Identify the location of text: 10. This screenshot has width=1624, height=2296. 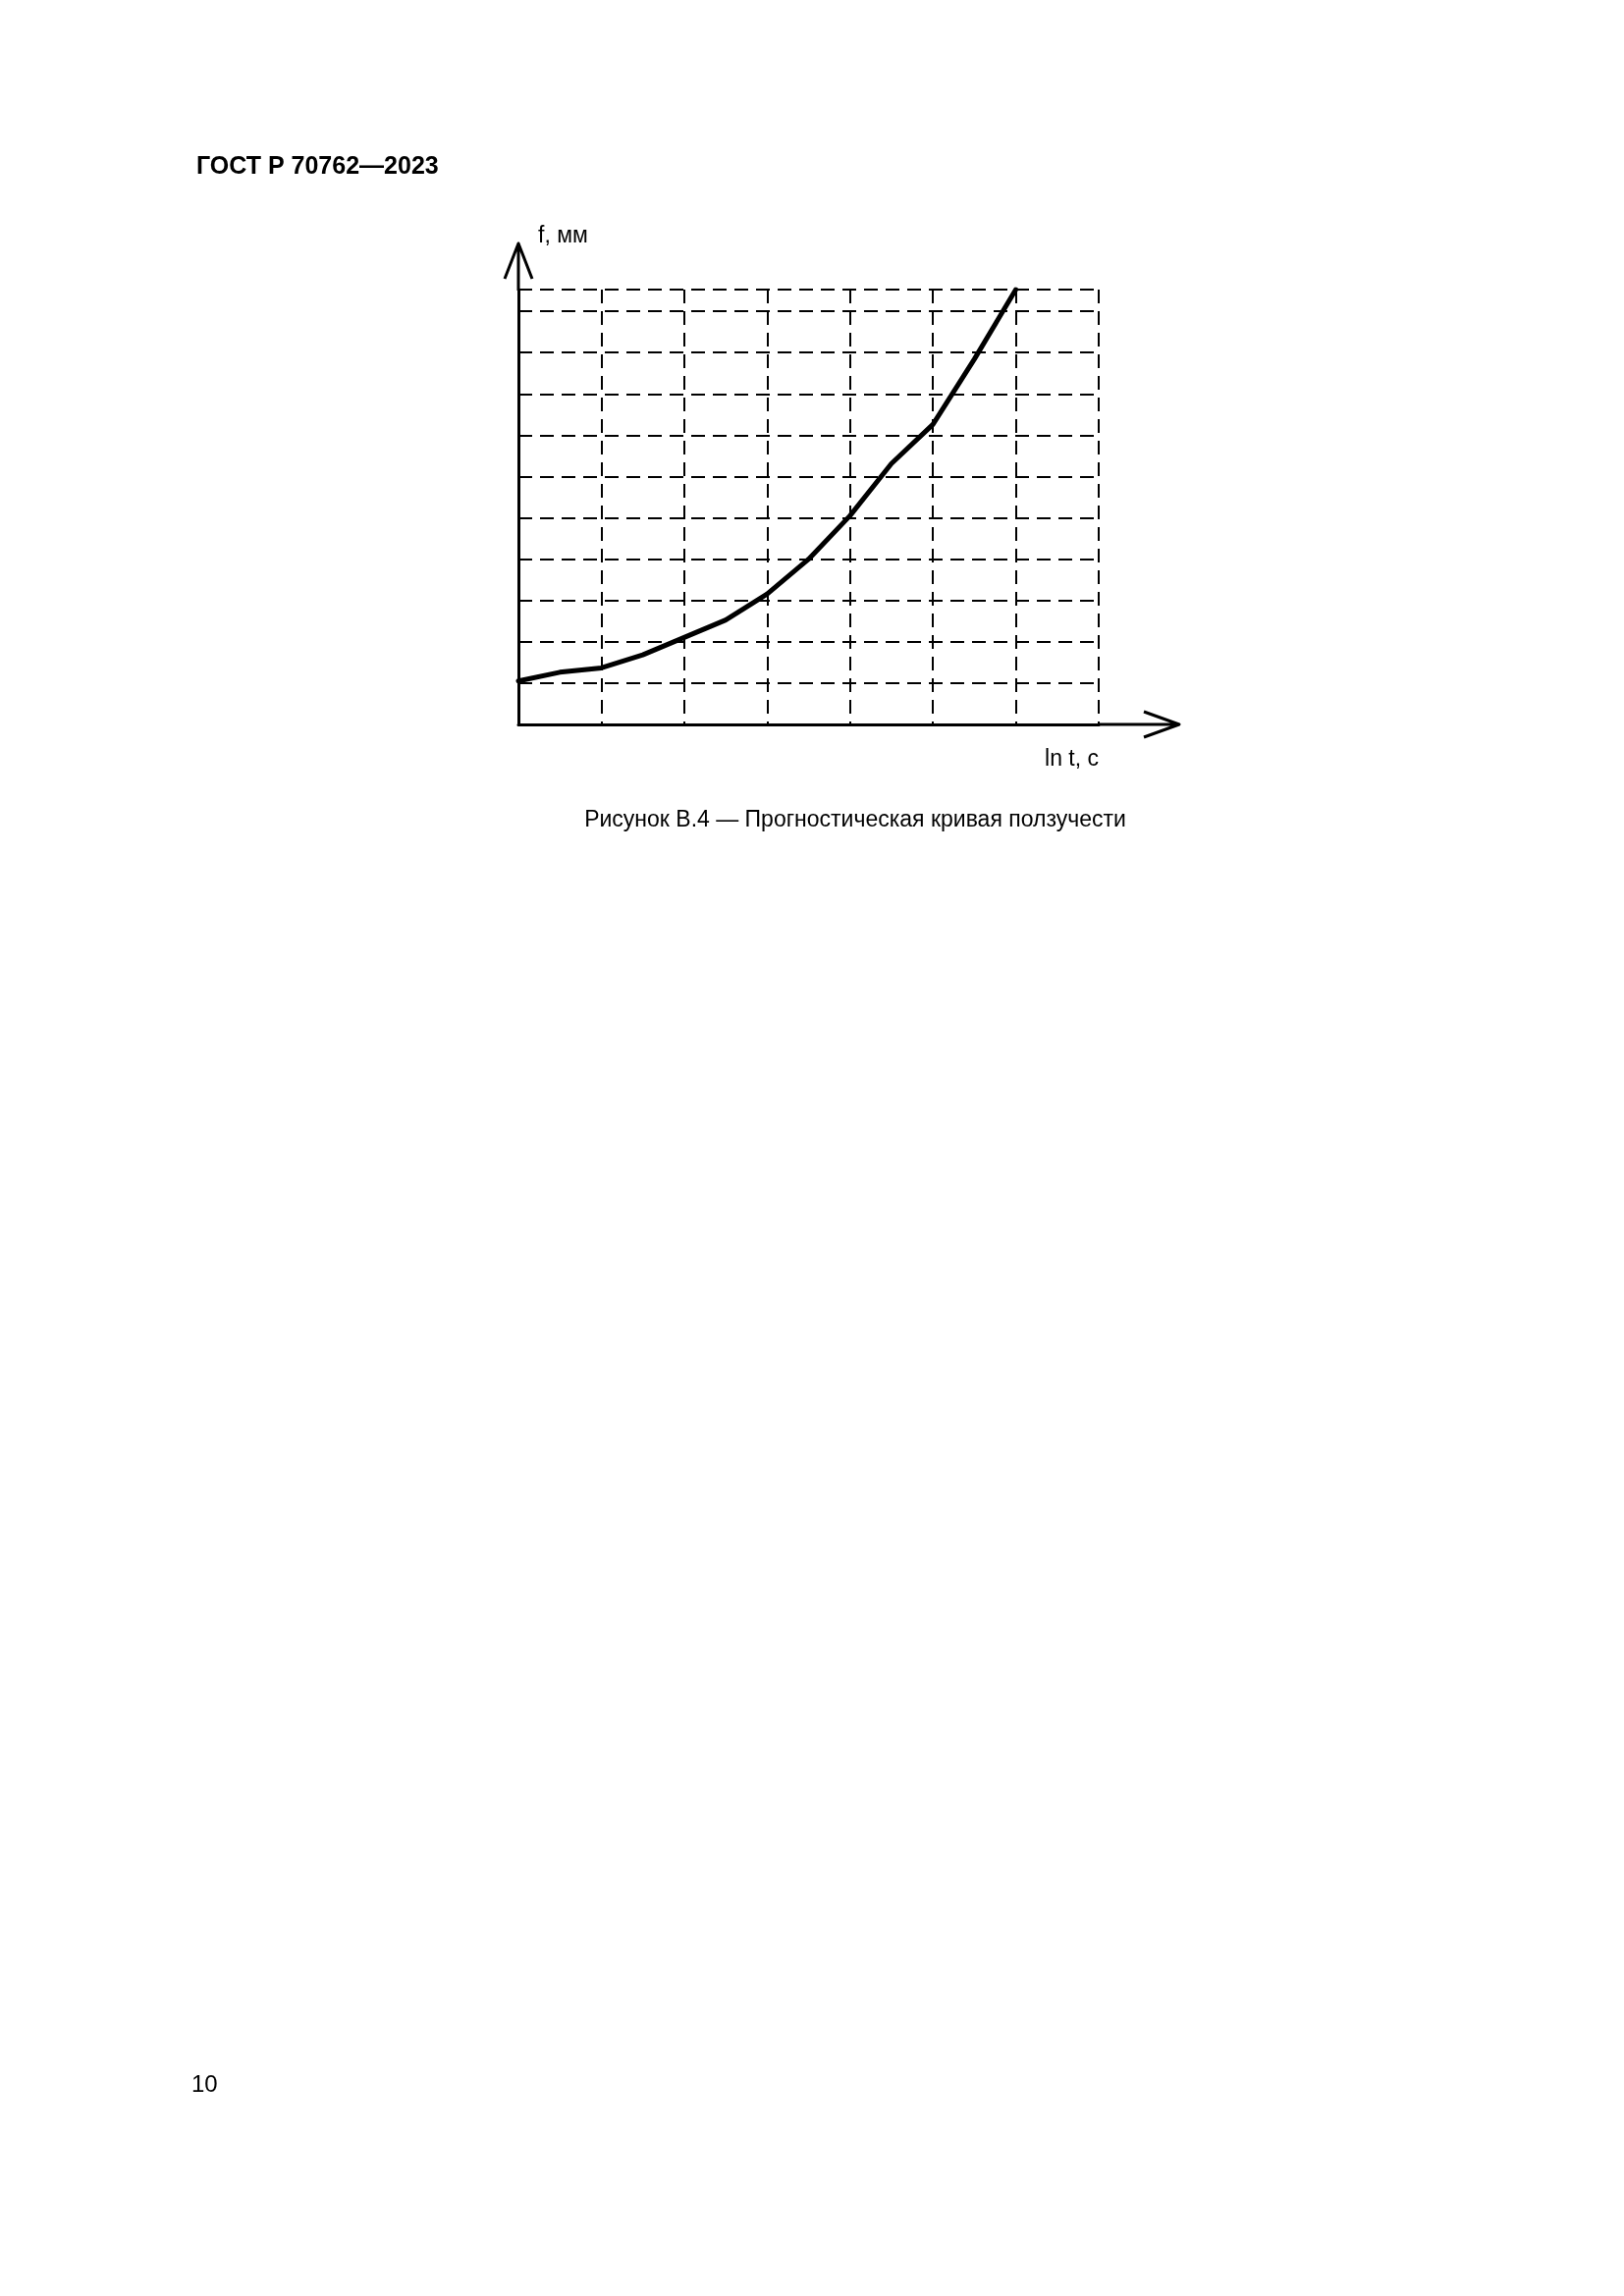
(204, 2083).